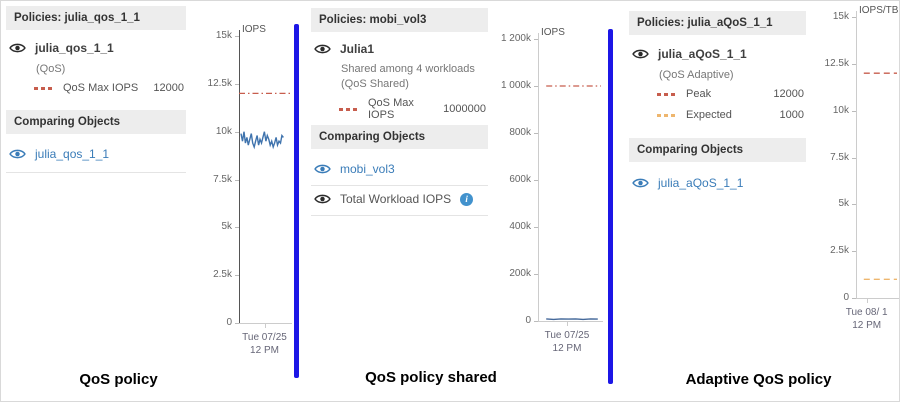 The width and height of the screenshot is (900, 402). I want to click on policy-subtitle: (QoS Adaptive), so click(696, 75).